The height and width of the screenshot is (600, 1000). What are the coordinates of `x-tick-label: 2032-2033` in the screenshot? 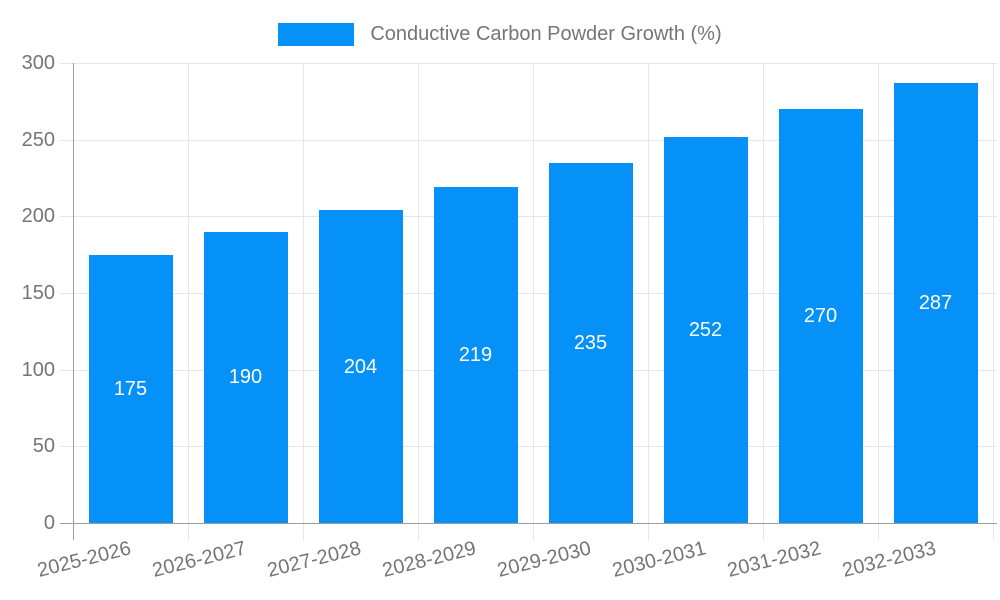 It's located at (889, 559).